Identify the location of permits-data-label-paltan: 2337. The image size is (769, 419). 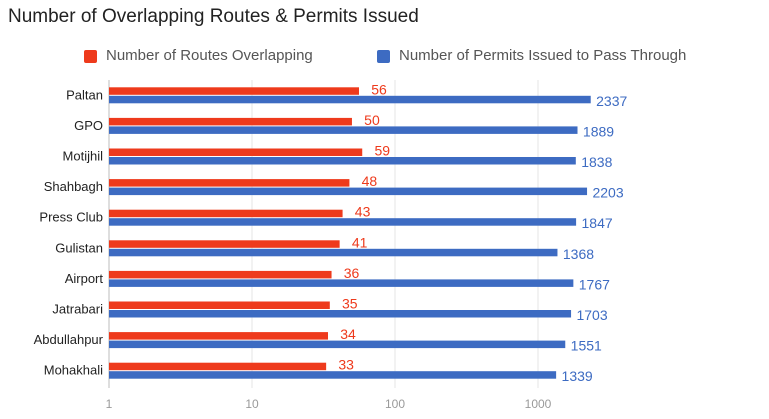
(611, 101).